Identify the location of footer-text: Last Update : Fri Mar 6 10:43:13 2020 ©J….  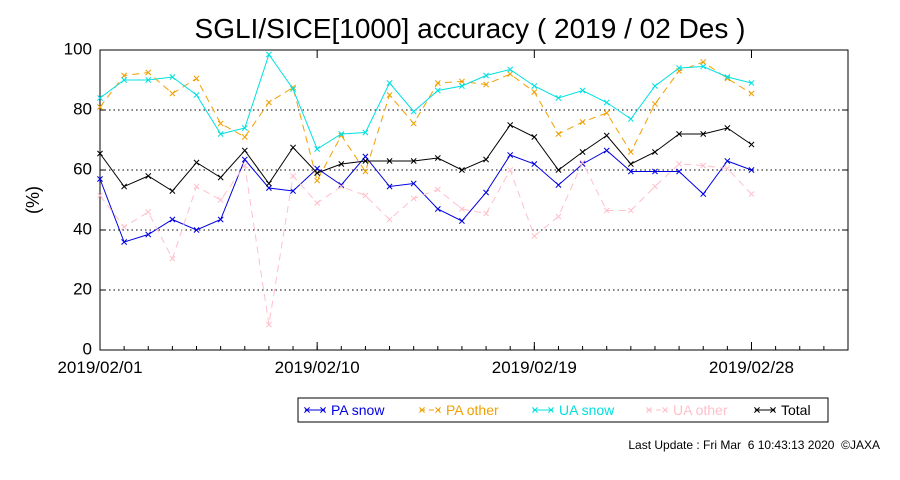
(754, 445).